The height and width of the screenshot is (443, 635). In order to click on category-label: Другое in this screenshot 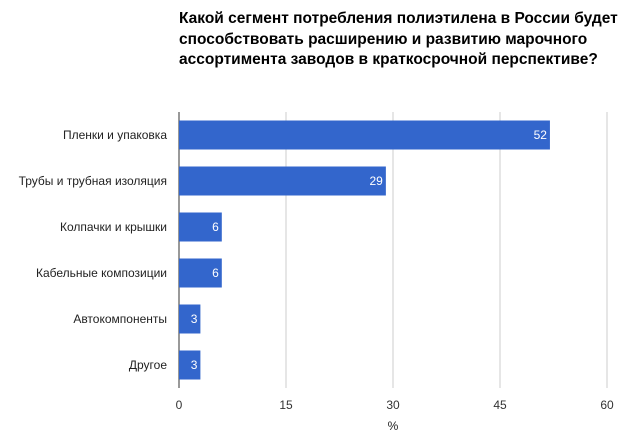, I will do `click(148, 365)`.